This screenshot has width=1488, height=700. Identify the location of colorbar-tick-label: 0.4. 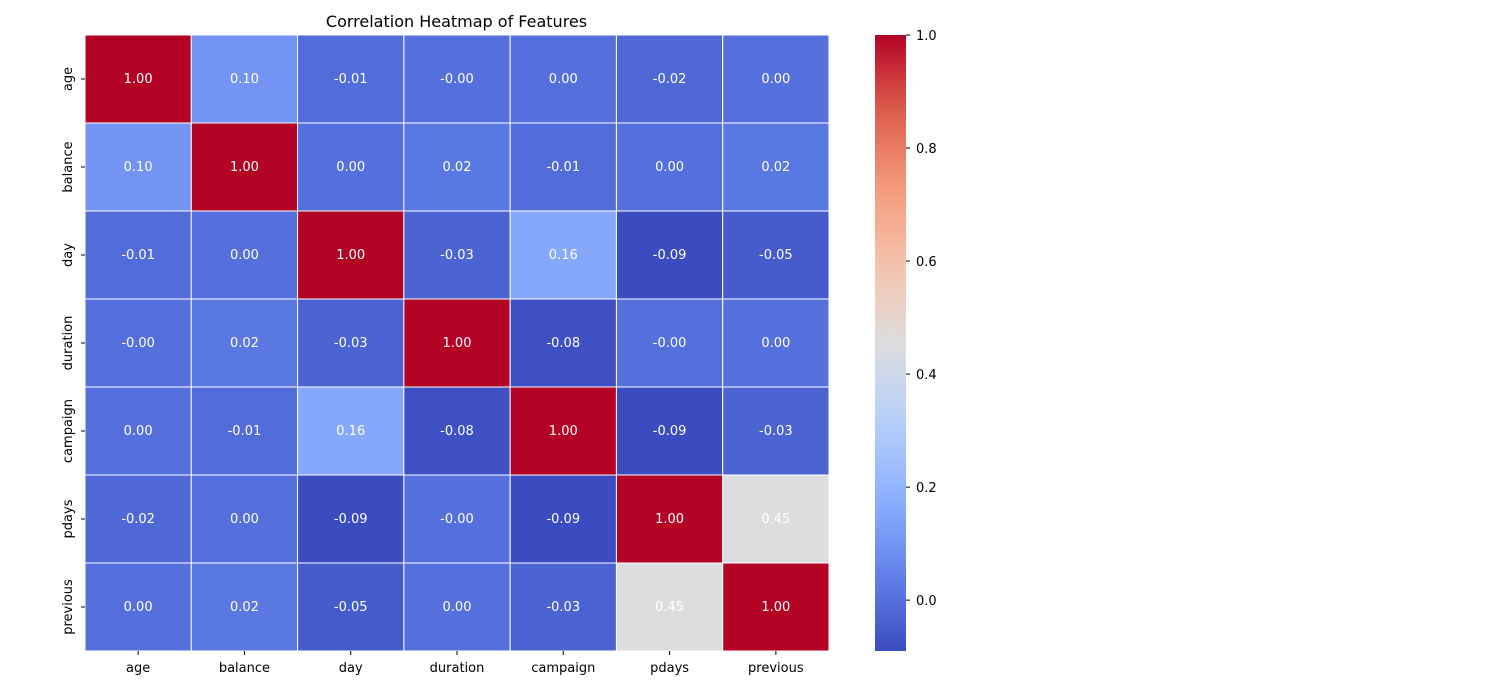
(926, 375).